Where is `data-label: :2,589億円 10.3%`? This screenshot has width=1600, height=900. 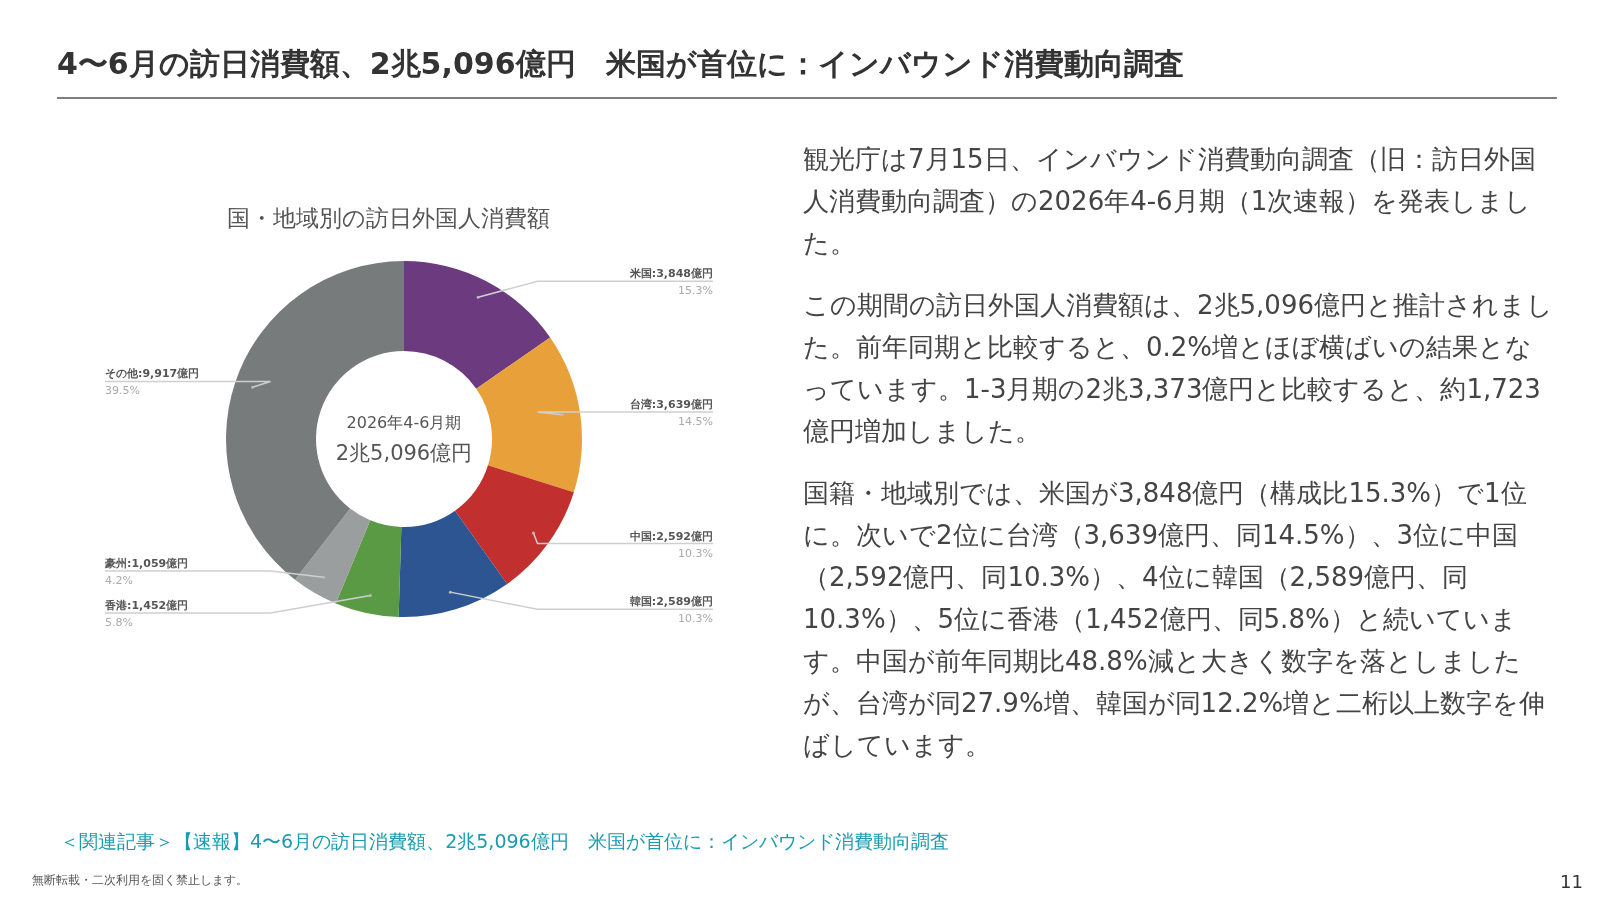
data-label: :2,589億円 10.3% is located at coordinates (682, 610).